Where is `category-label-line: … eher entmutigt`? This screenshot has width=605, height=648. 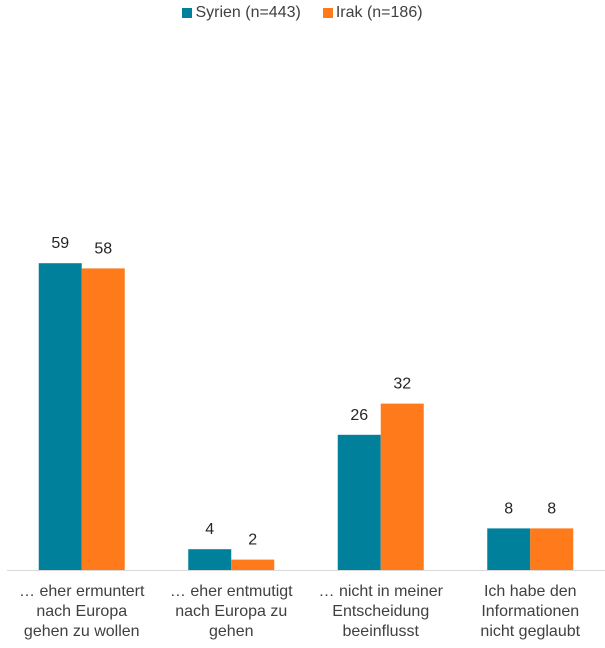
category-label-line: … eher entmutigt is located at coordinates (231, 591).